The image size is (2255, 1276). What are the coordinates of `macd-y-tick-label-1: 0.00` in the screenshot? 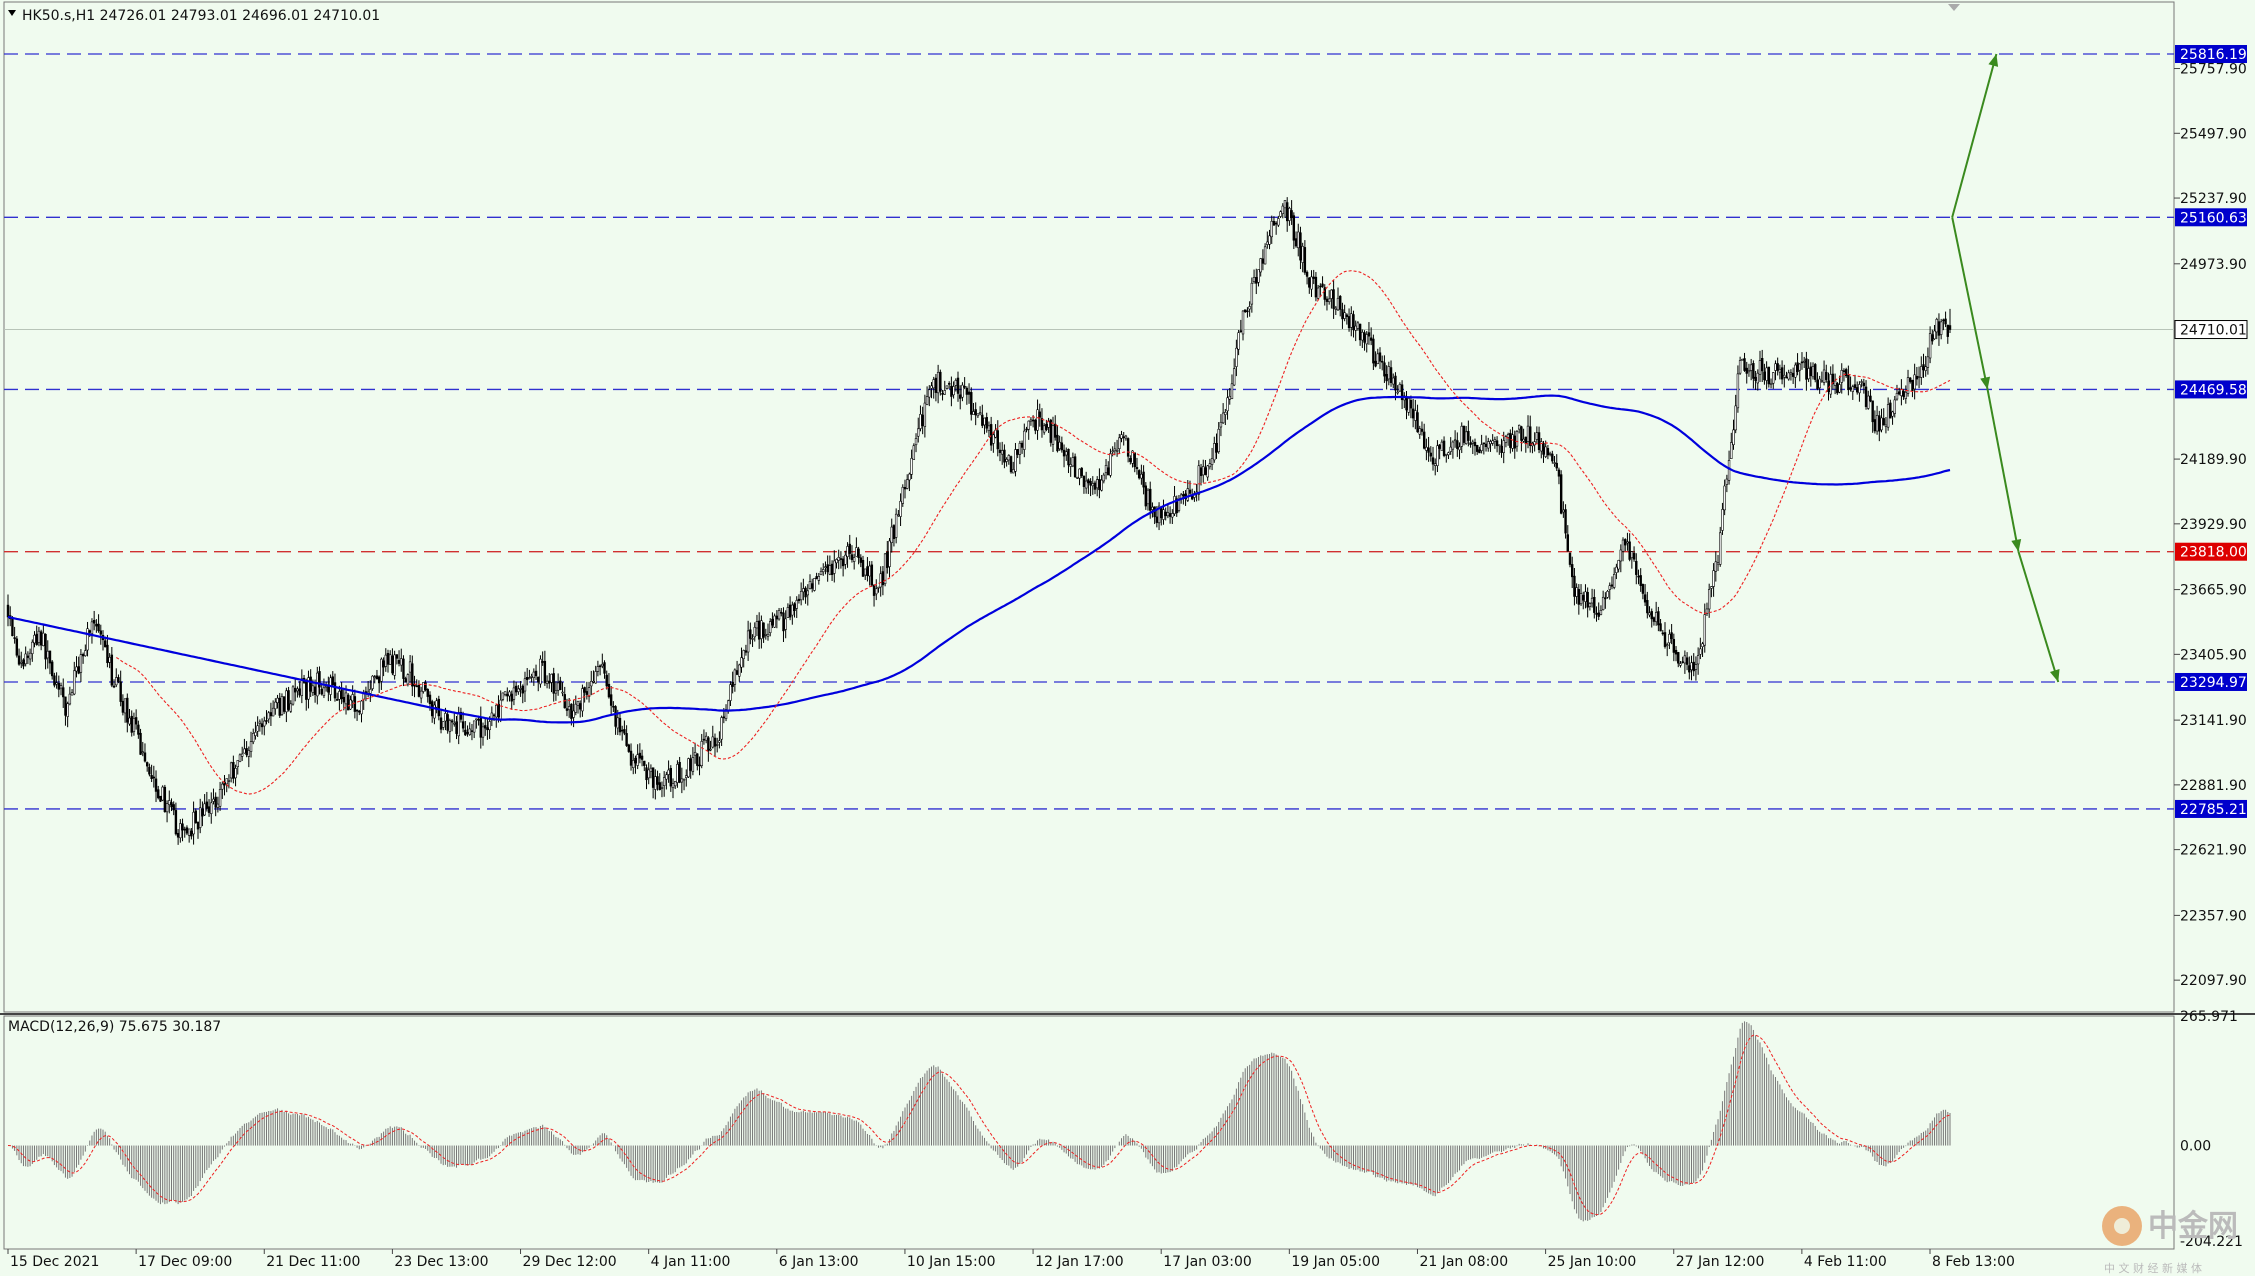 It's located at (2195, 1147).